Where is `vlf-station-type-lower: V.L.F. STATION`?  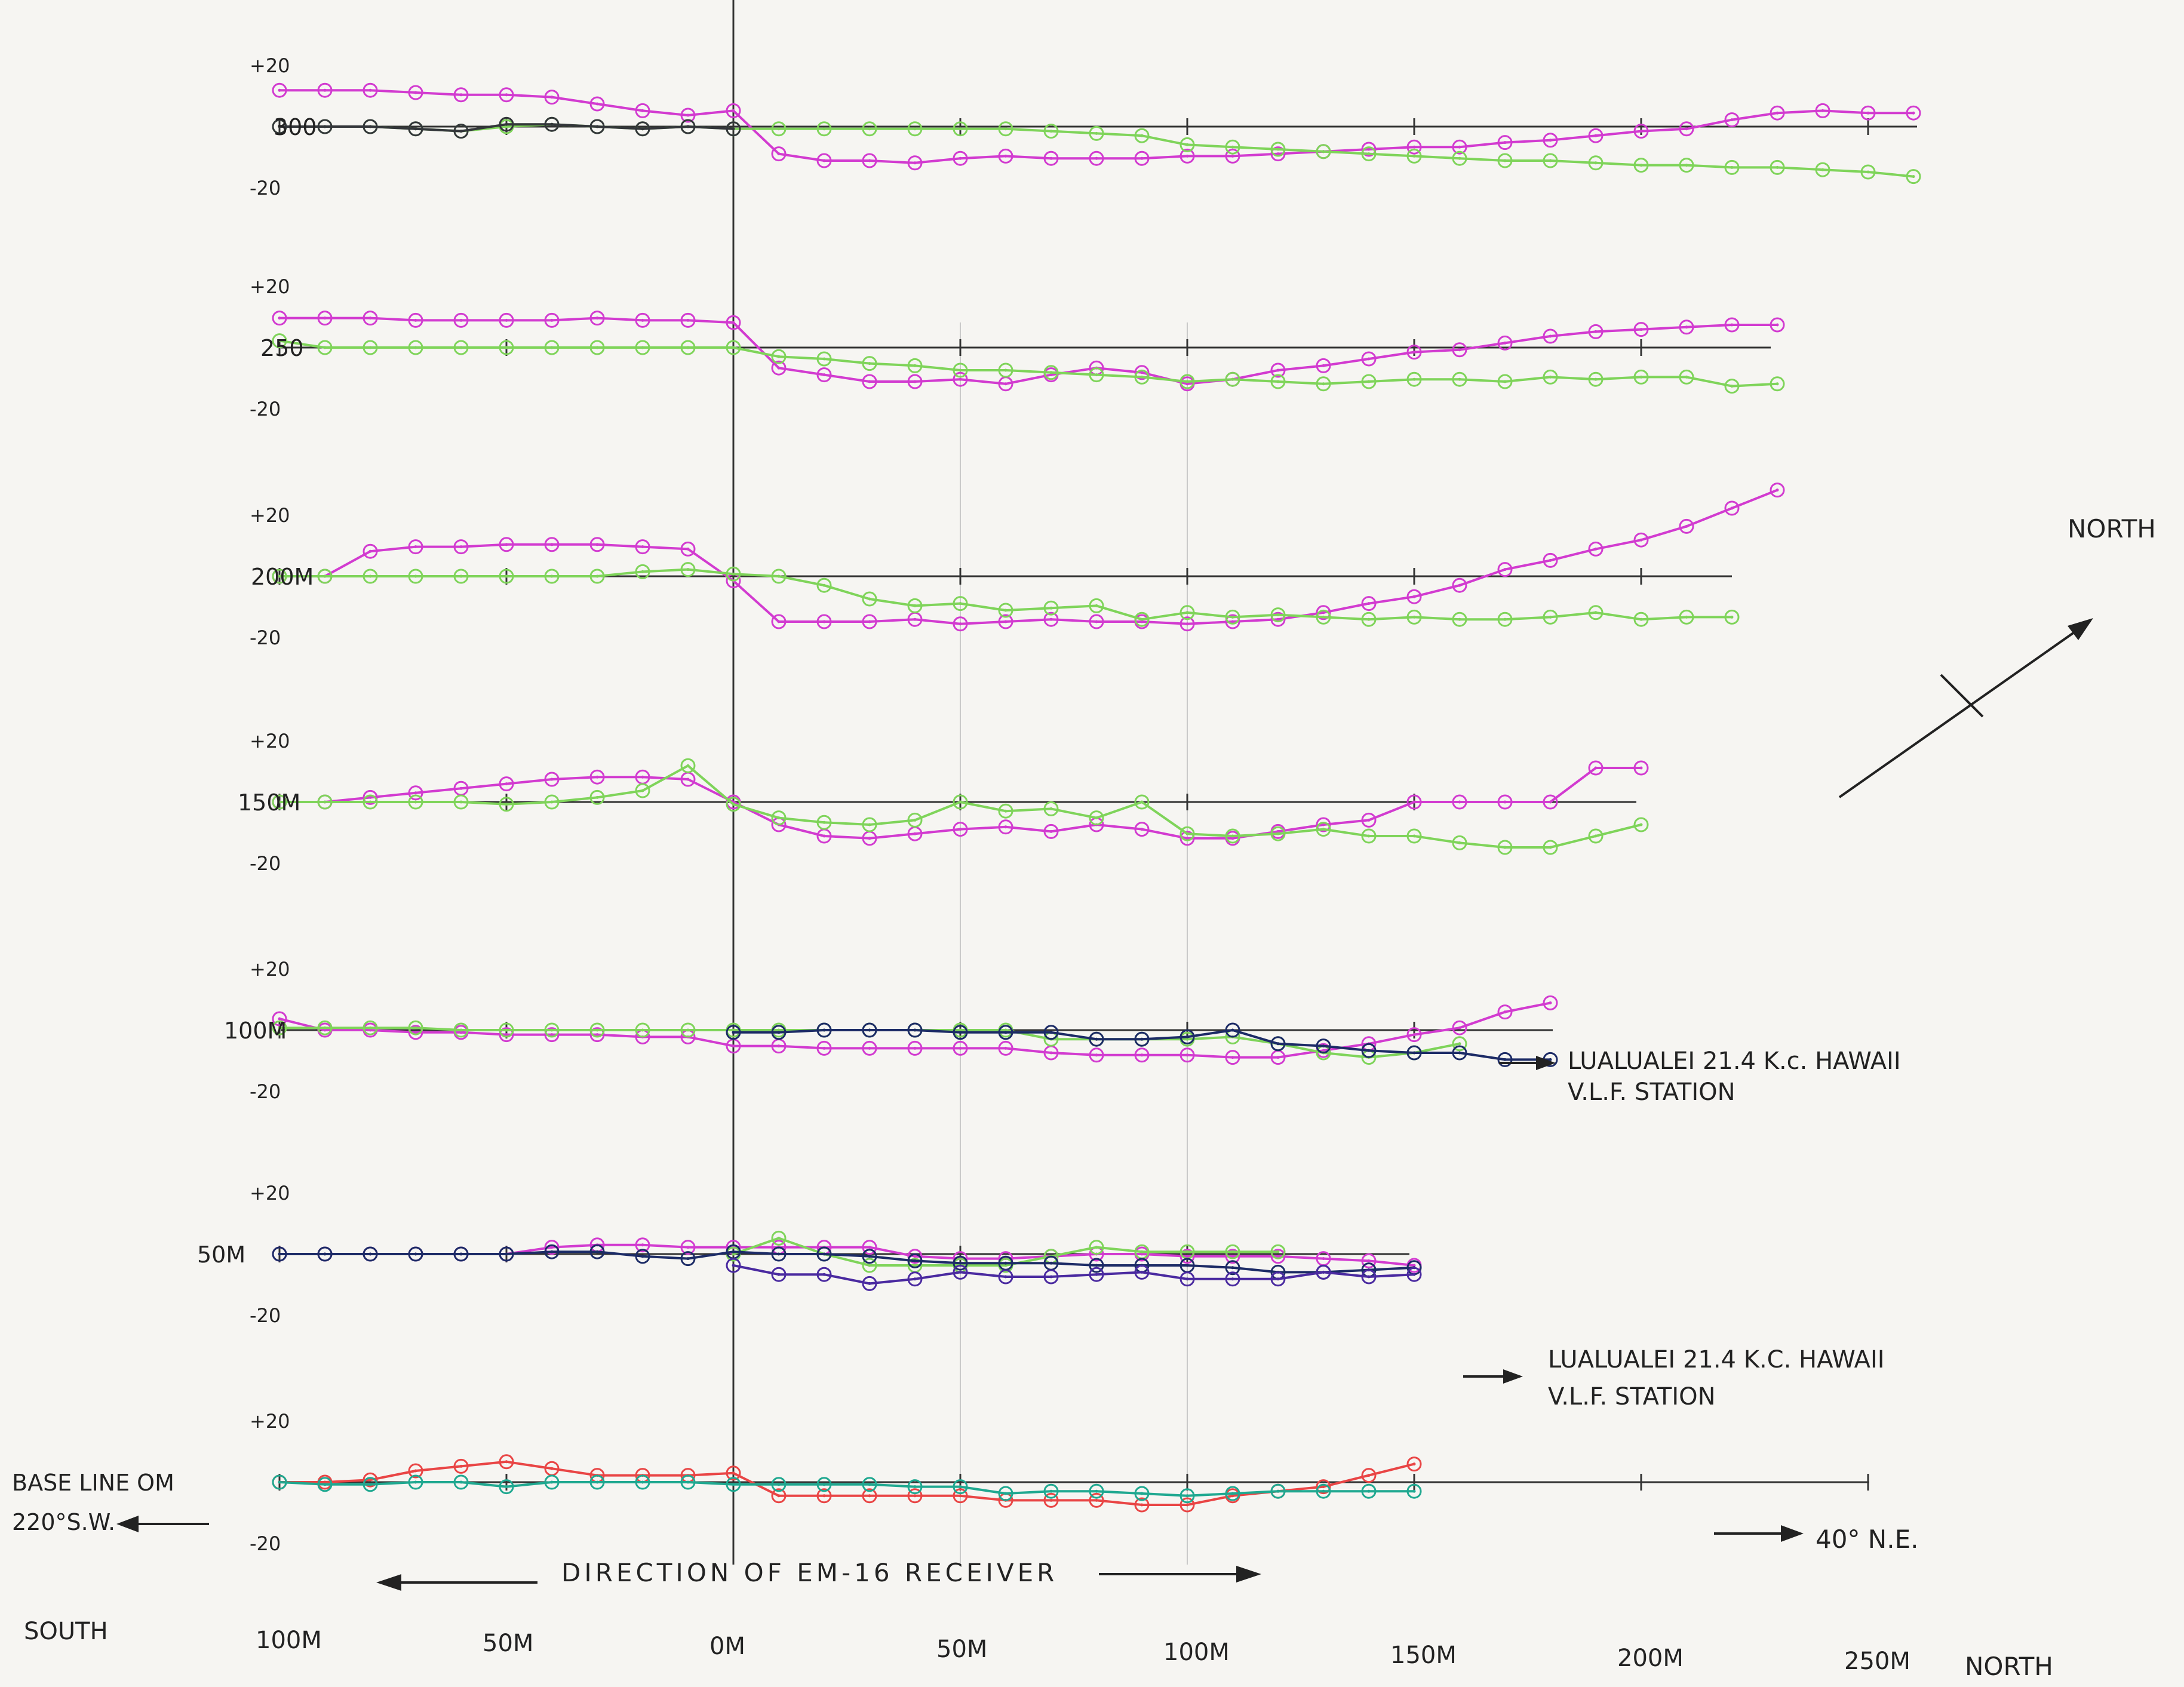
vlf-station-type-lower: V.L.F. STATION is located at coordinates (1632, 1397).